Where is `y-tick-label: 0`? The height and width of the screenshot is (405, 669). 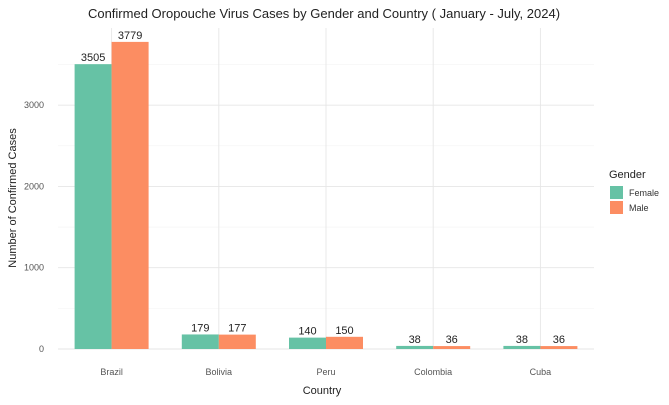 y-tick-label: 0 is located at coordinates (41, 349).